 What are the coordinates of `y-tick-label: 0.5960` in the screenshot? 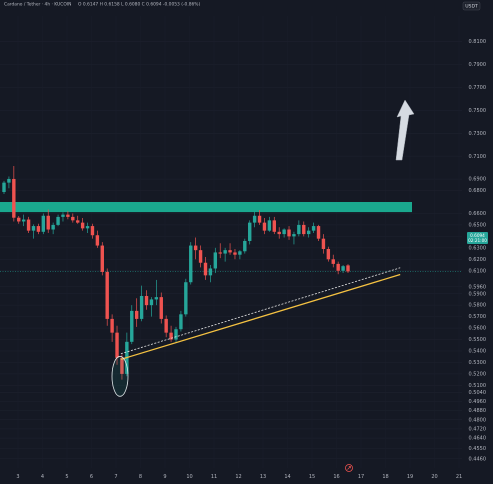 It's located at (478, 287).